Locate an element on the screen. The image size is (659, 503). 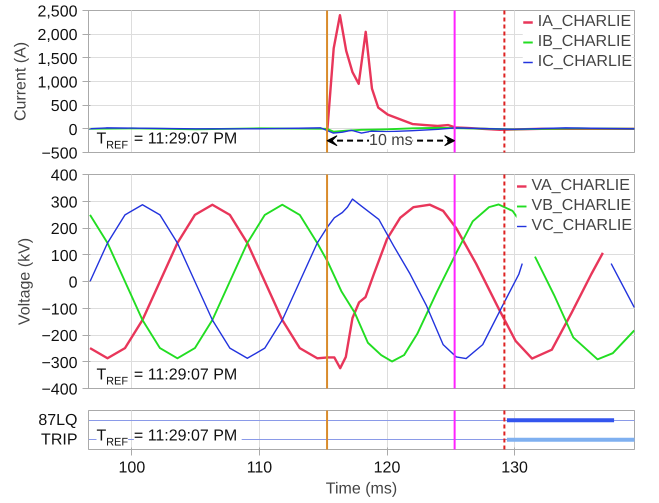
legend-label: VC_CHARLIE is located at coordinates (582, 226).